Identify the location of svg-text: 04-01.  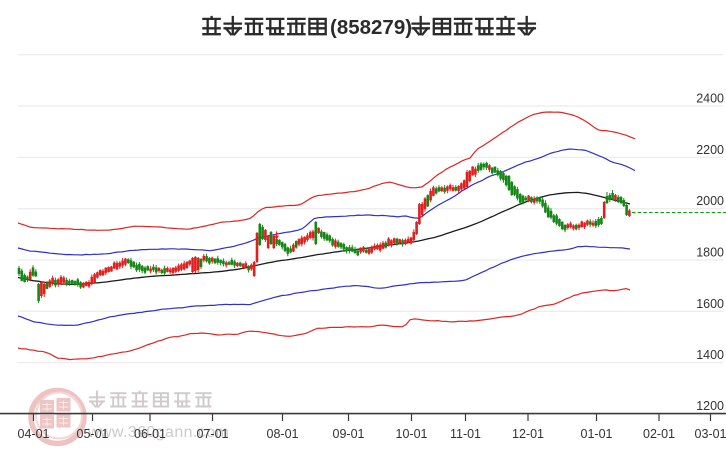
(34, 434).